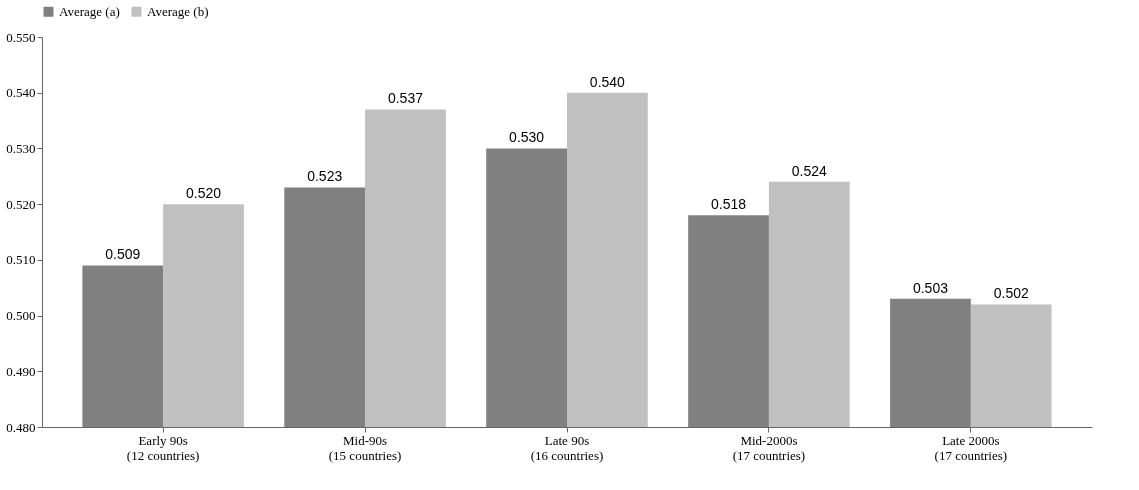 The image size is (1139, 490). What do you see at coordinates (971, 447) in the screenshot?
I see `x-tick-label: Late 2000s (17 countries)` at bounding box center [971, 447].